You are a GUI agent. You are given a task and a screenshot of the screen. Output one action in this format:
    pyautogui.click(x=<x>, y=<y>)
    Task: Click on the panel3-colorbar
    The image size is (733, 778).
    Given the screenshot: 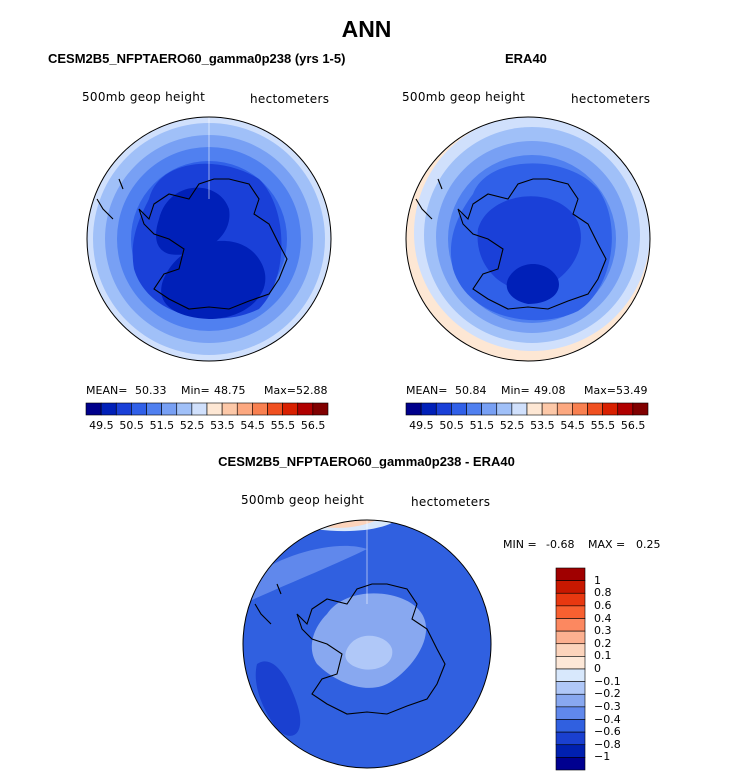 What is the action you would take?
    pyautogui.click(x=570, y=669)
    